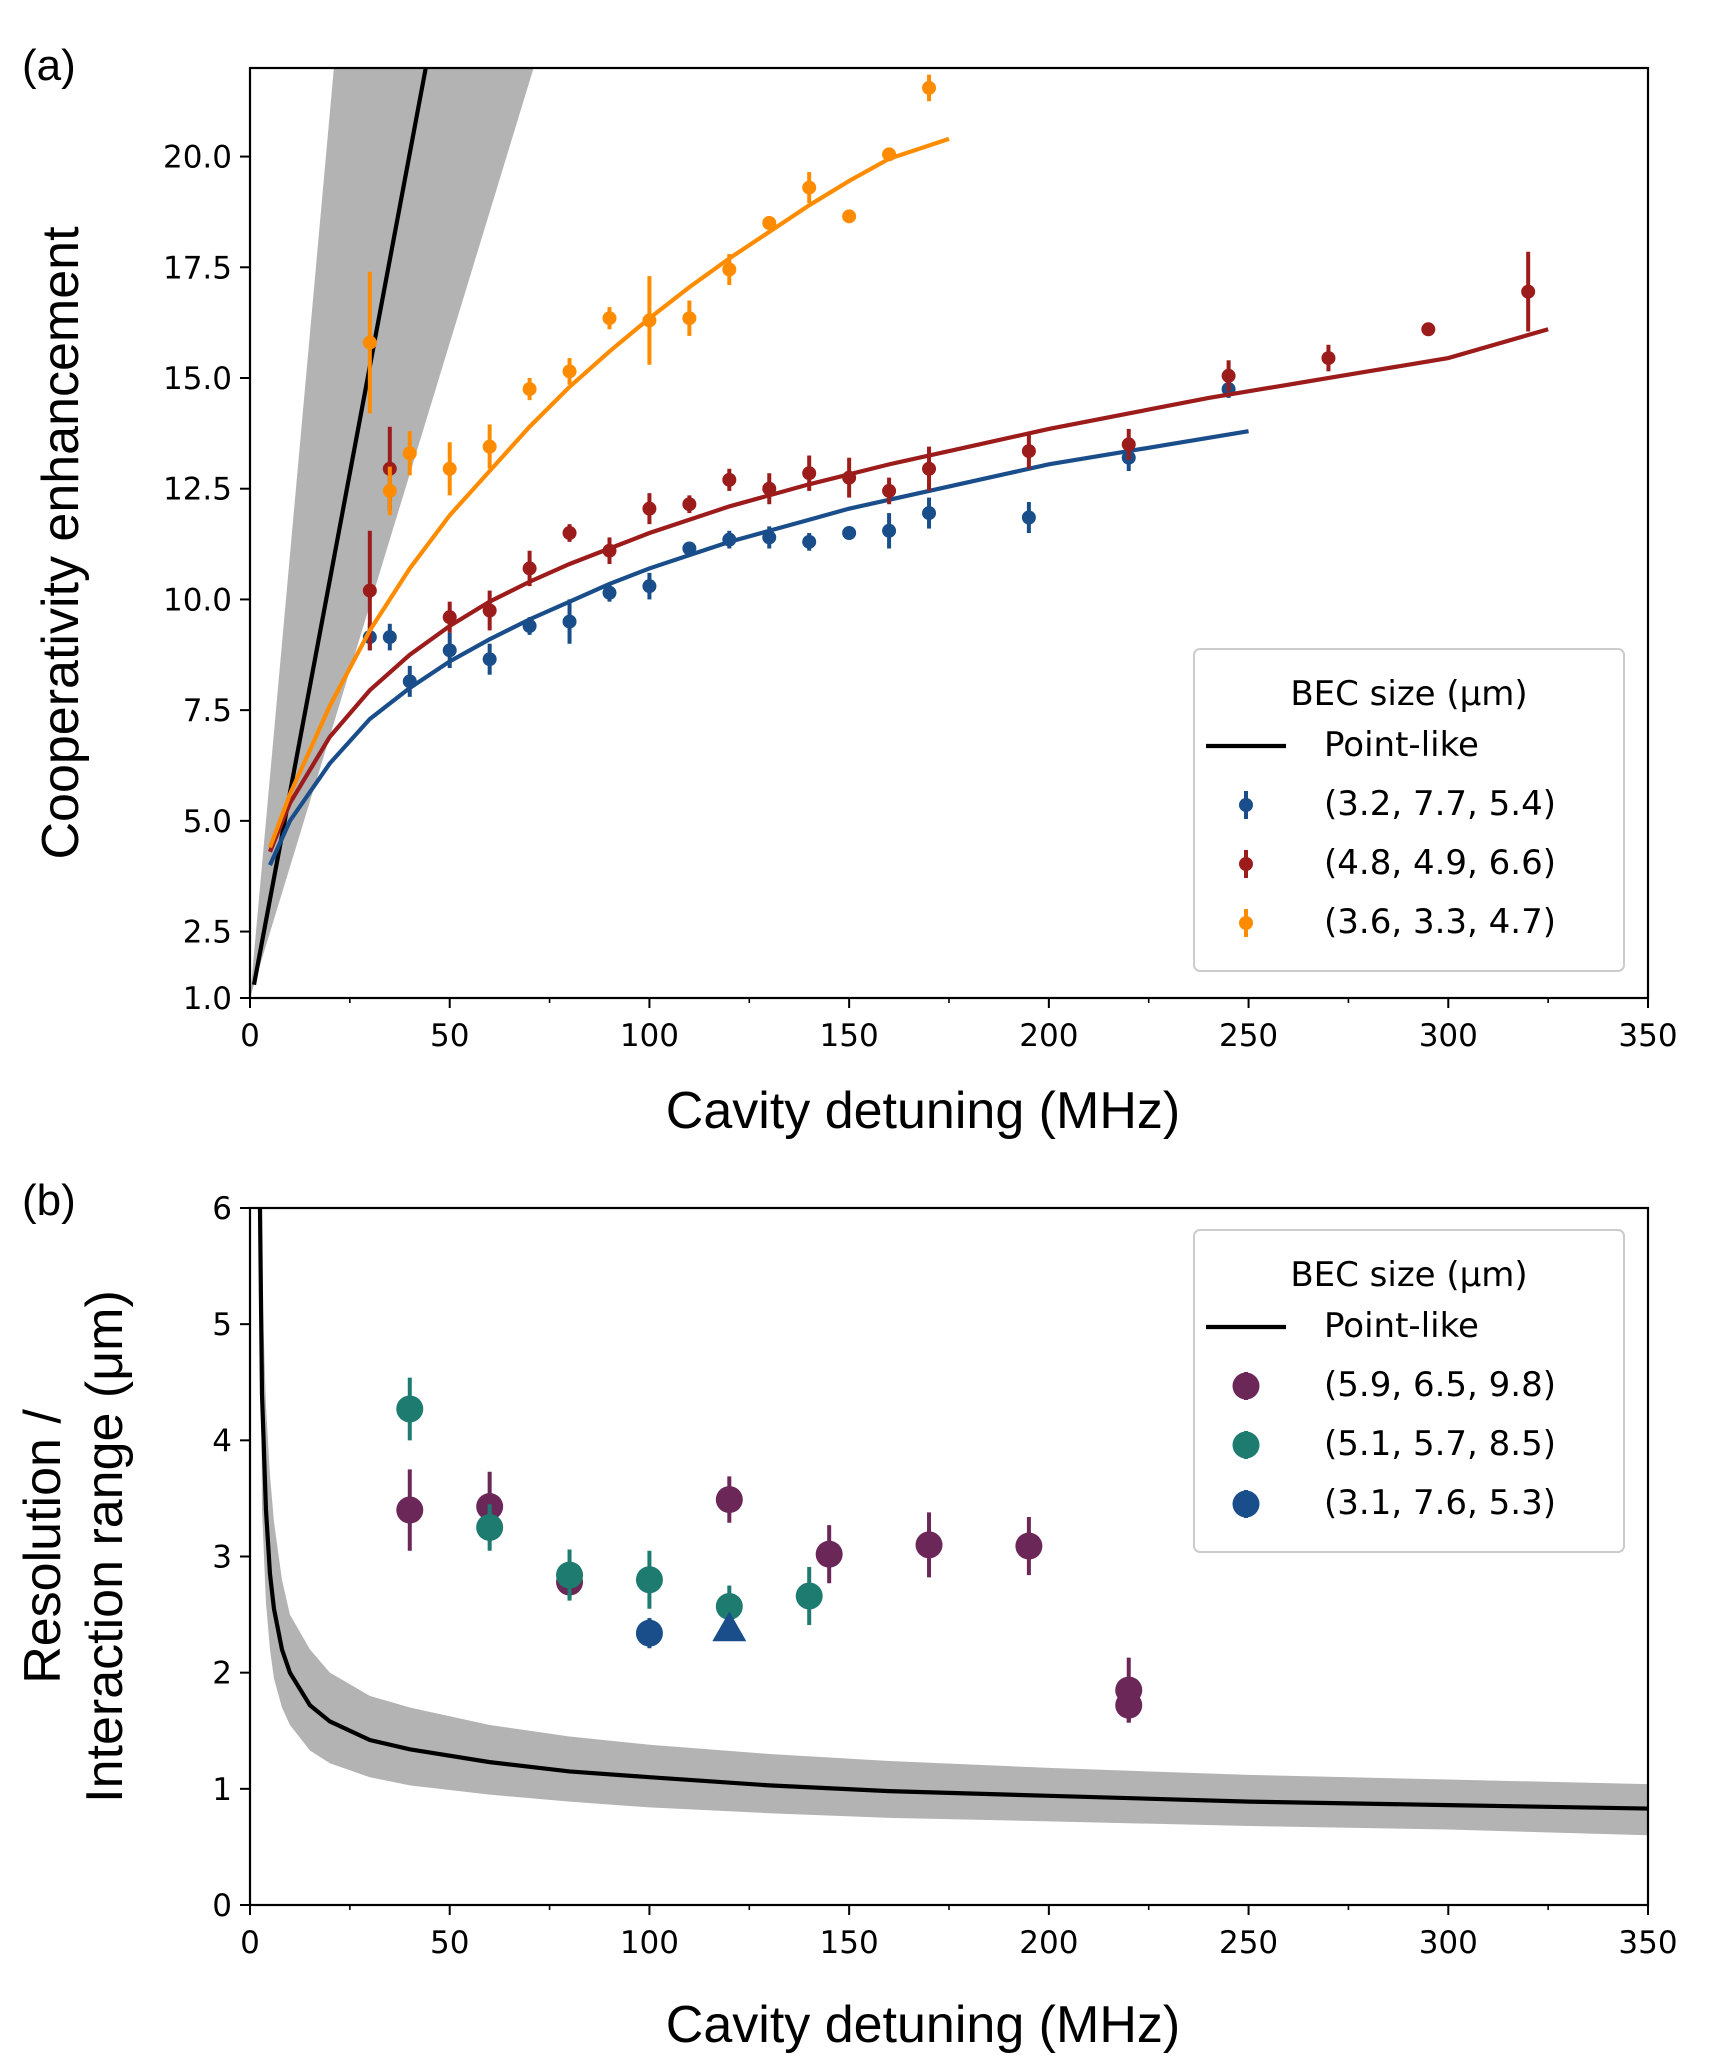 The image size is (1709, 2063). What do you see at coordinates (197, 268) in the screenshot?
I see `y-tick-label: 17.5` at bounding box center [197, 268].